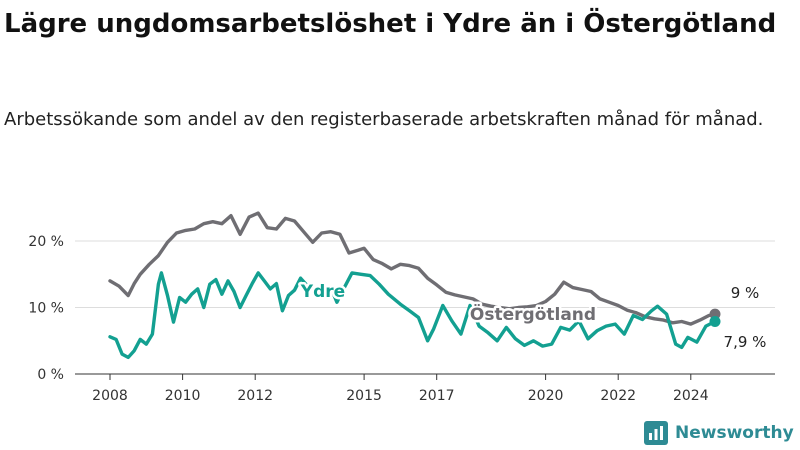  I want to click on x-tick-label: 2020, so click(546, 396).